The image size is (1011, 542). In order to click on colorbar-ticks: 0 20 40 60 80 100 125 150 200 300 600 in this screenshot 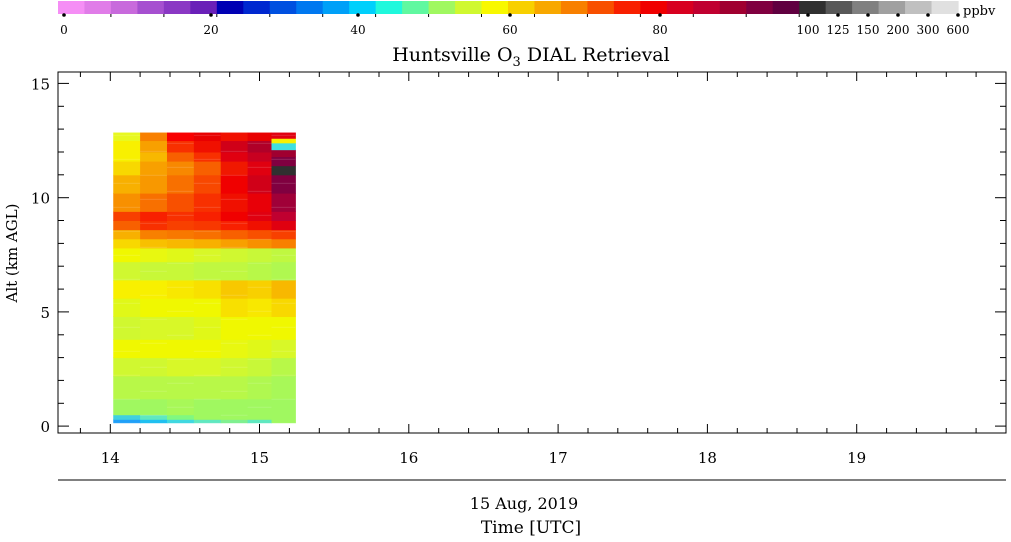, I will do `click(514, 25)`.